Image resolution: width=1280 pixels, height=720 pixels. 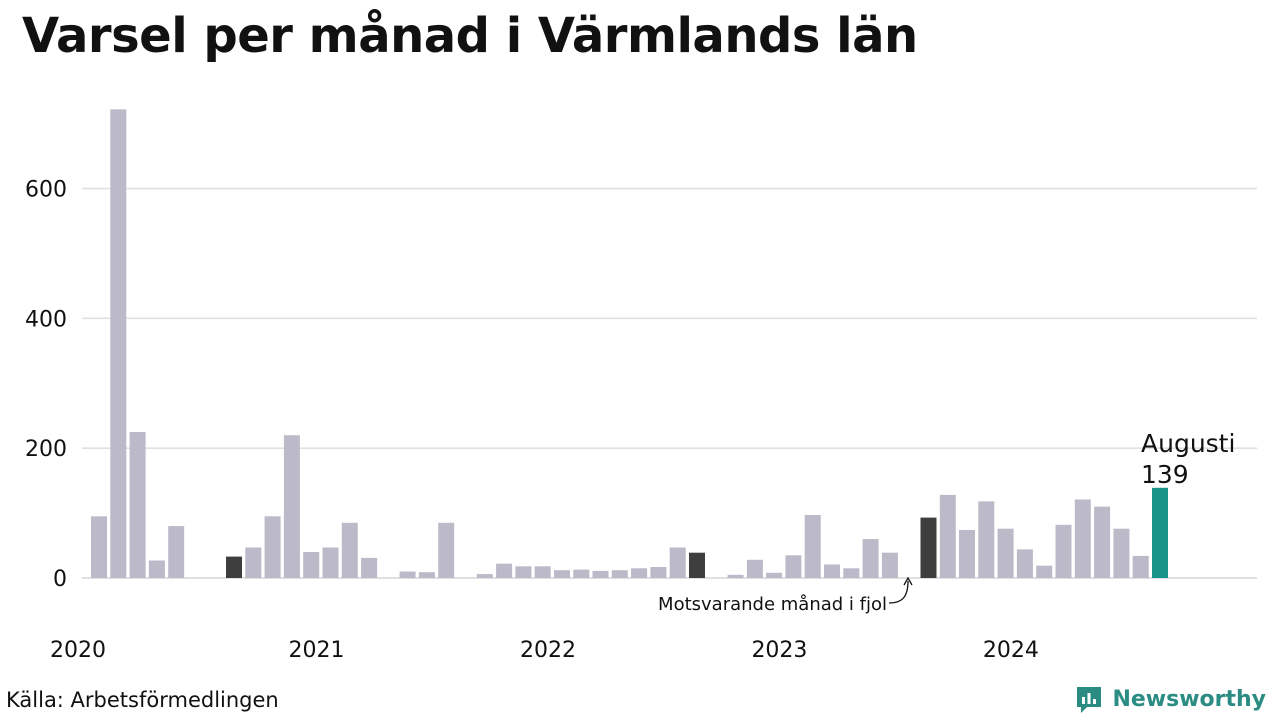 I want to click on x-axis-labels: 2020 2021 2022 2023 2024, so click(x=544, y=650).